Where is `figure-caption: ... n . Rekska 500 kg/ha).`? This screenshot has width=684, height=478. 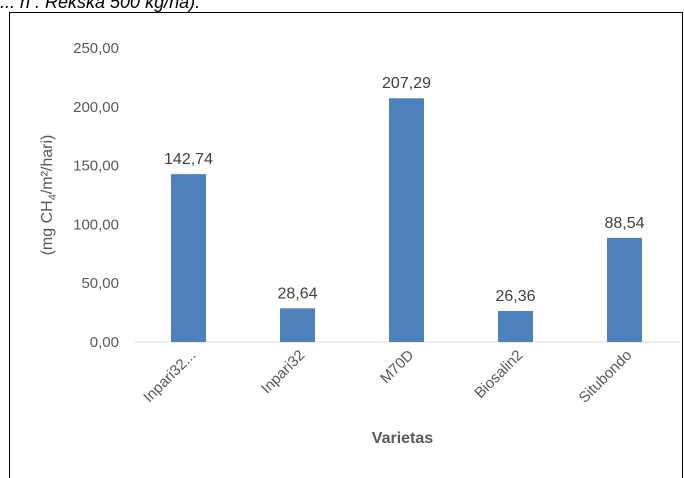 figure-caption: ... n . Rekska 500 kg/ha). is located at coordinates (100, 6).